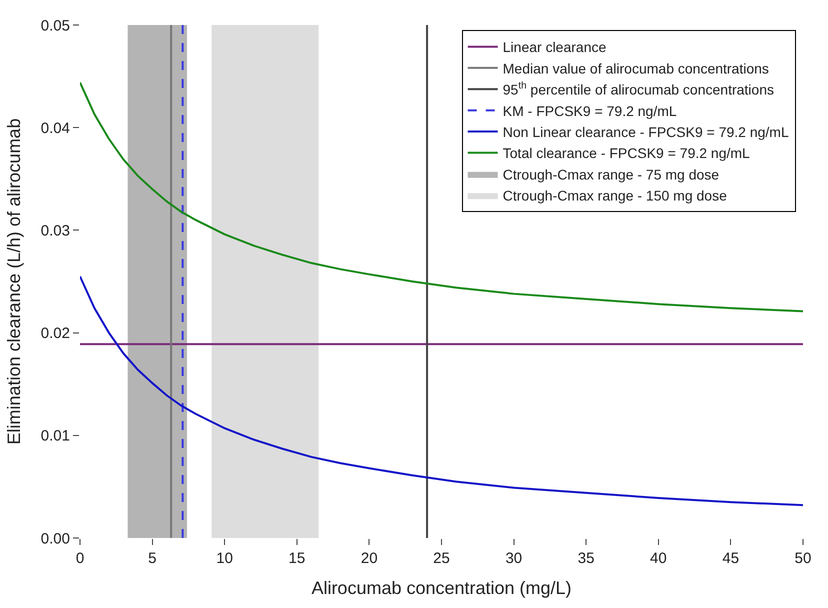 The height and width of the screenshot is (608, 828). What do you see at coordinates (55, 128) in the screenshot?
I see `y-tick-label: 0.04` at bounding box center [55, 128].